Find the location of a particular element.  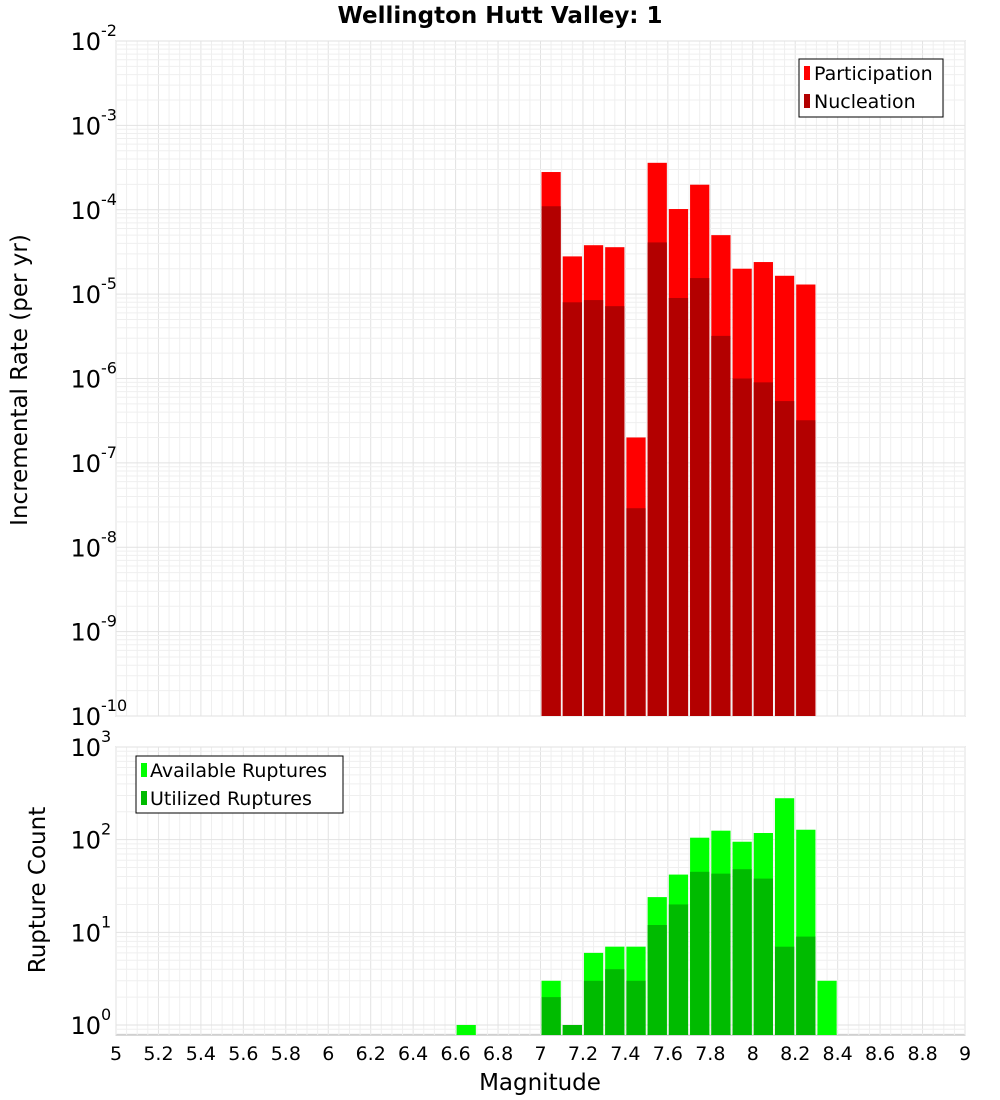

svg-text: -8 is located at coordinates (109, 536).